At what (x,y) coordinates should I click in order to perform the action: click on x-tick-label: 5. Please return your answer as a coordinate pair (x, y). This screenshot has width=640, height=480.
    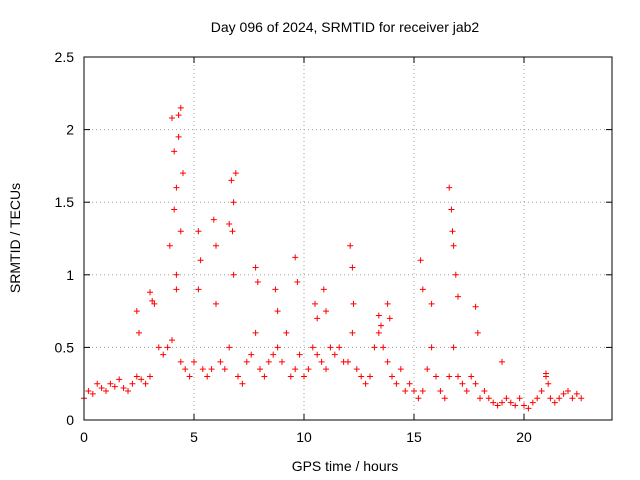
    Looking at the image, I should click on (194, 437).